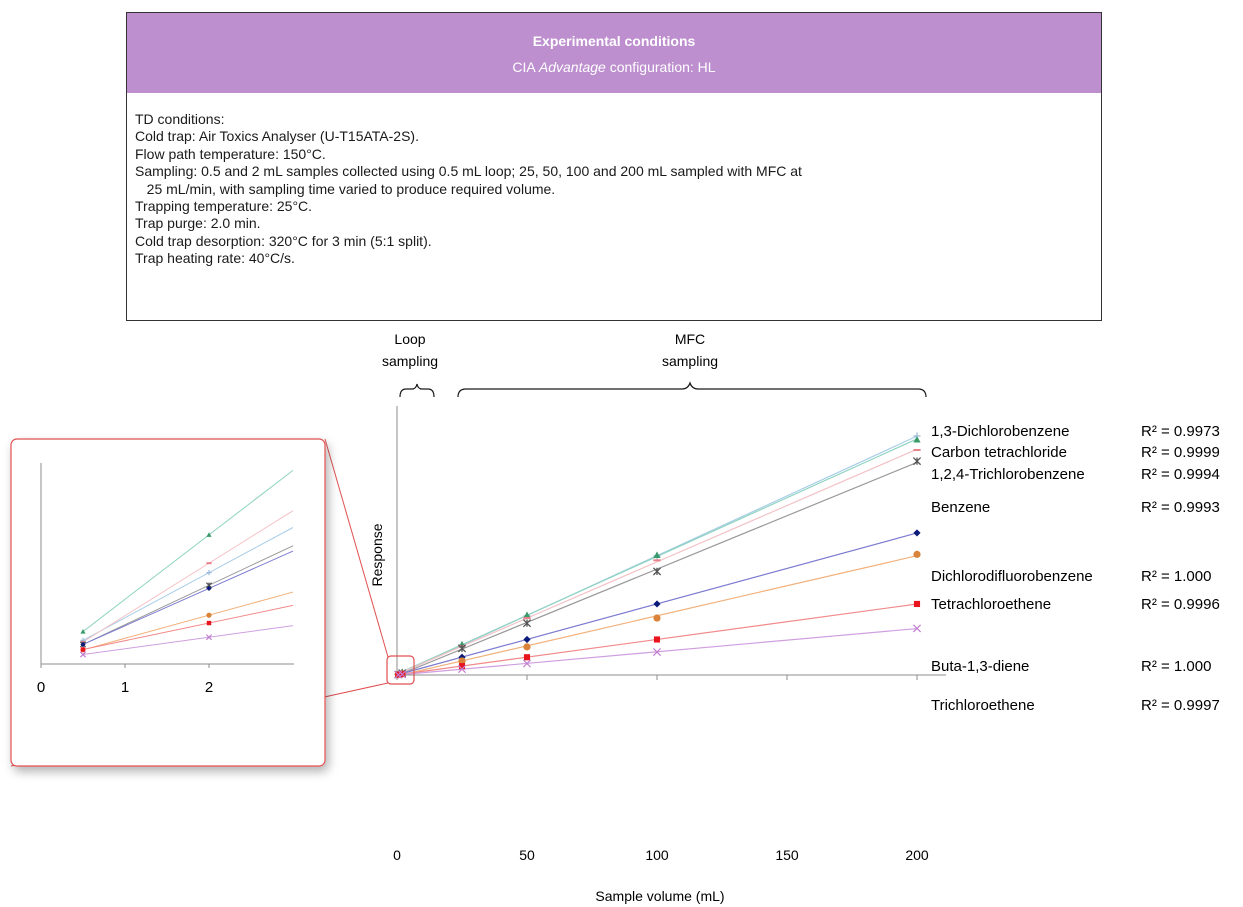  I want to click on legend-label: Carbon tetrachloride, so click(999, 452).